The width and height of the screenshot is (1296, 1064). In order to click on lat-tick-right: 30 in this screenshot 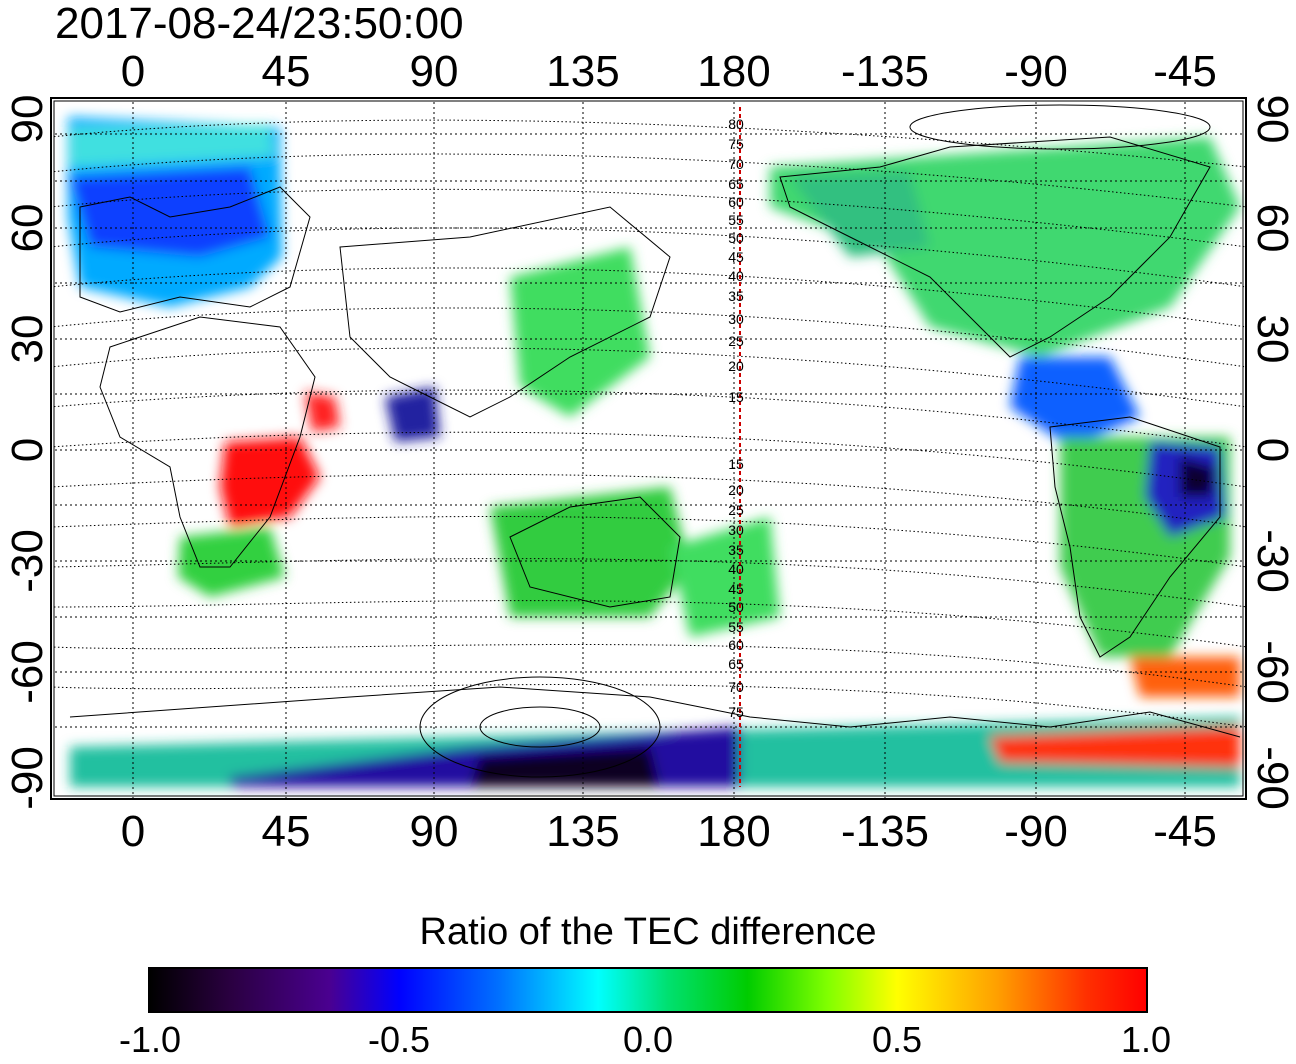, I will do `click(1272, 339)`.